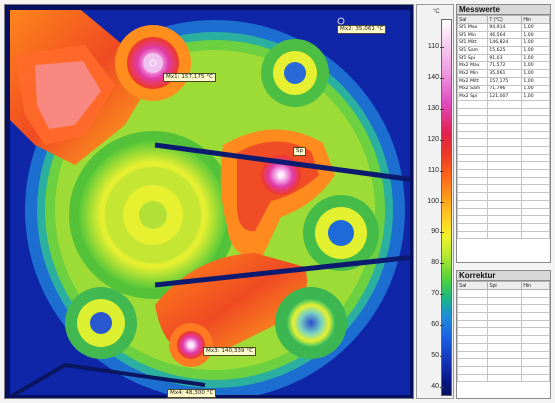 The height and width of the screenshot is (403, 555). I want to click on marker-mx3-label: Mx3: 140,339 °C, so click(229, 351).